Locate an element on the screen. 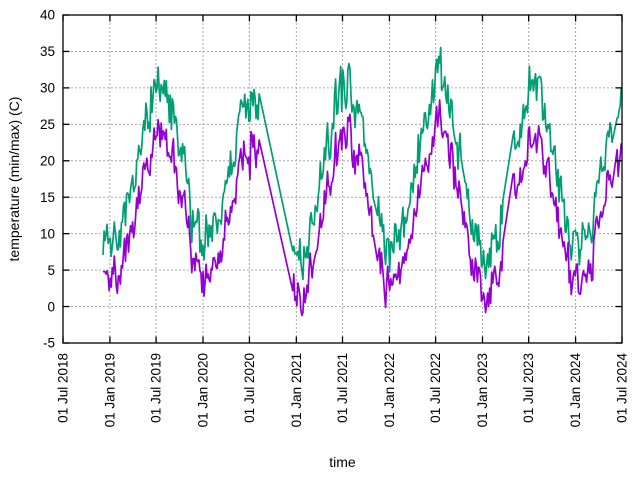  x-tick-label: 01 Jul 2020 is located at coordinates (249, 388).